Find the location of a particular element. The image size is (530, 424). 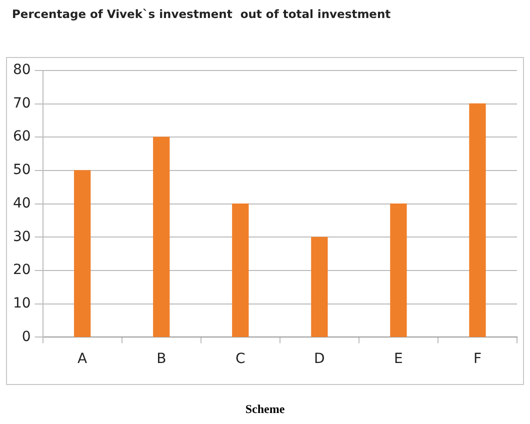

y-tick-label: 30 is located at coordinates (21, 236).